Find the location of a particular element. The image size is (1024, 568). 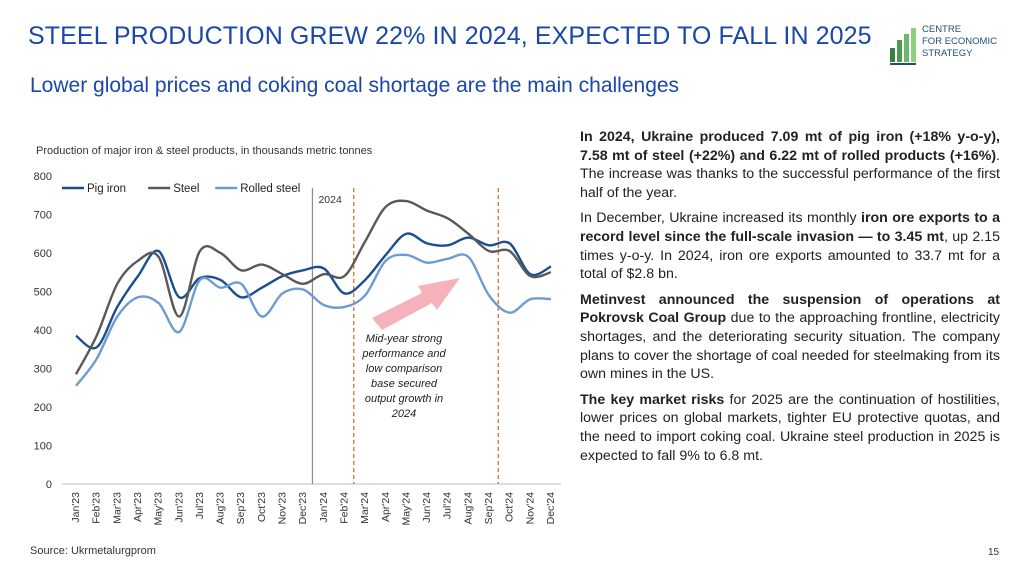

x-tick-label: Feb'24 is located at coordinates (344, 508).